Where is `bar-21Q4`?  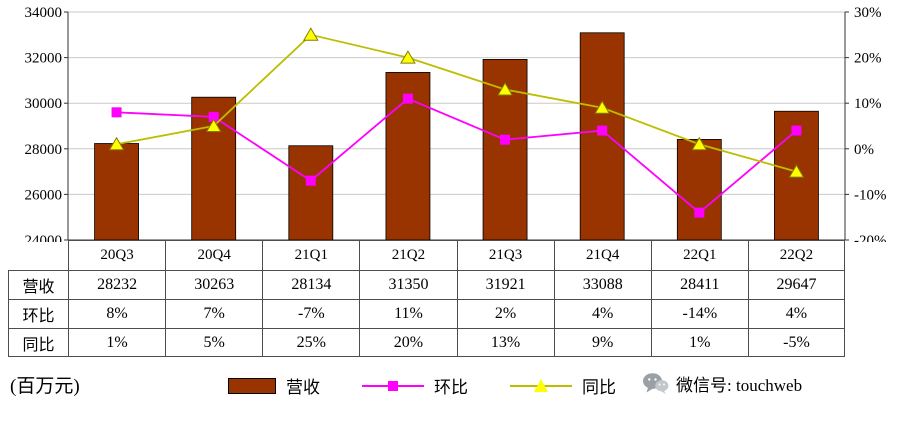
bar-21Q4 is located at coordinates (602, 136).